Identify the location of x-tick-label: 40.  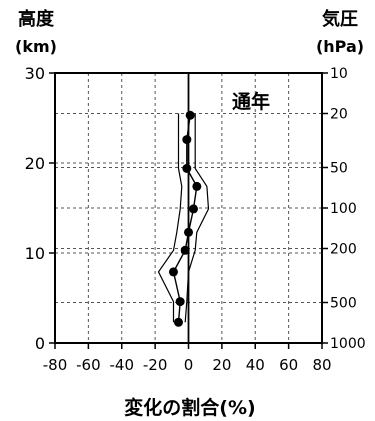
(255, 365).